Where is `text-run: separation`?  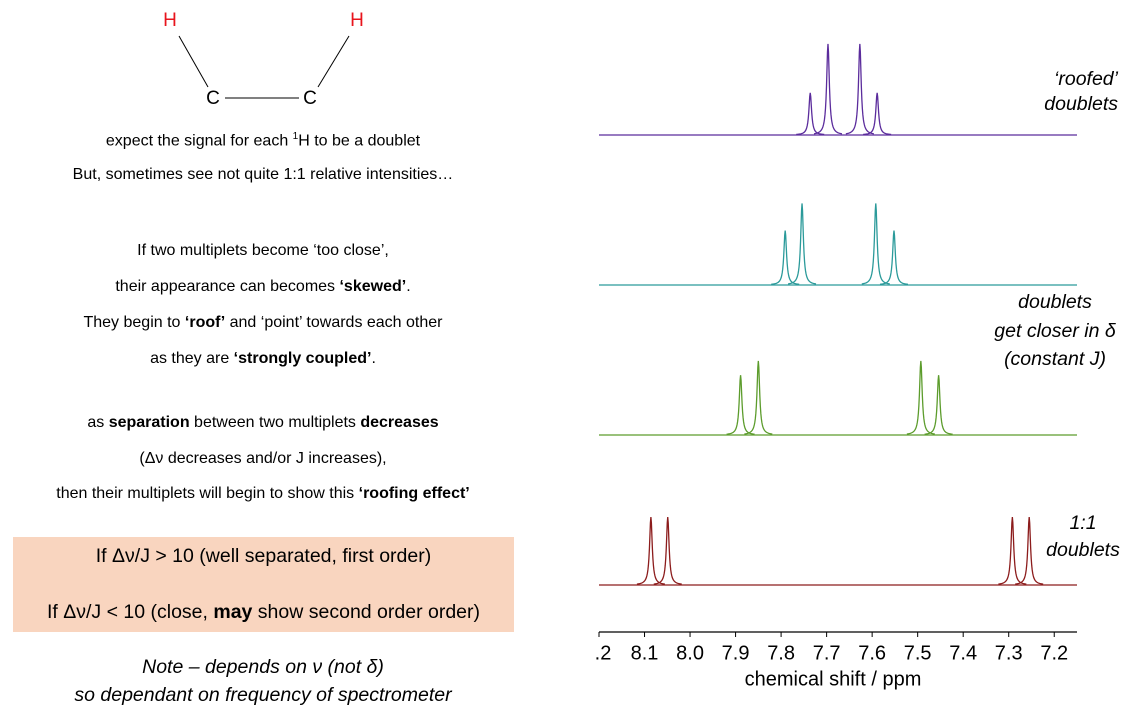 text-run: separation is located at coordinates (149, 422).